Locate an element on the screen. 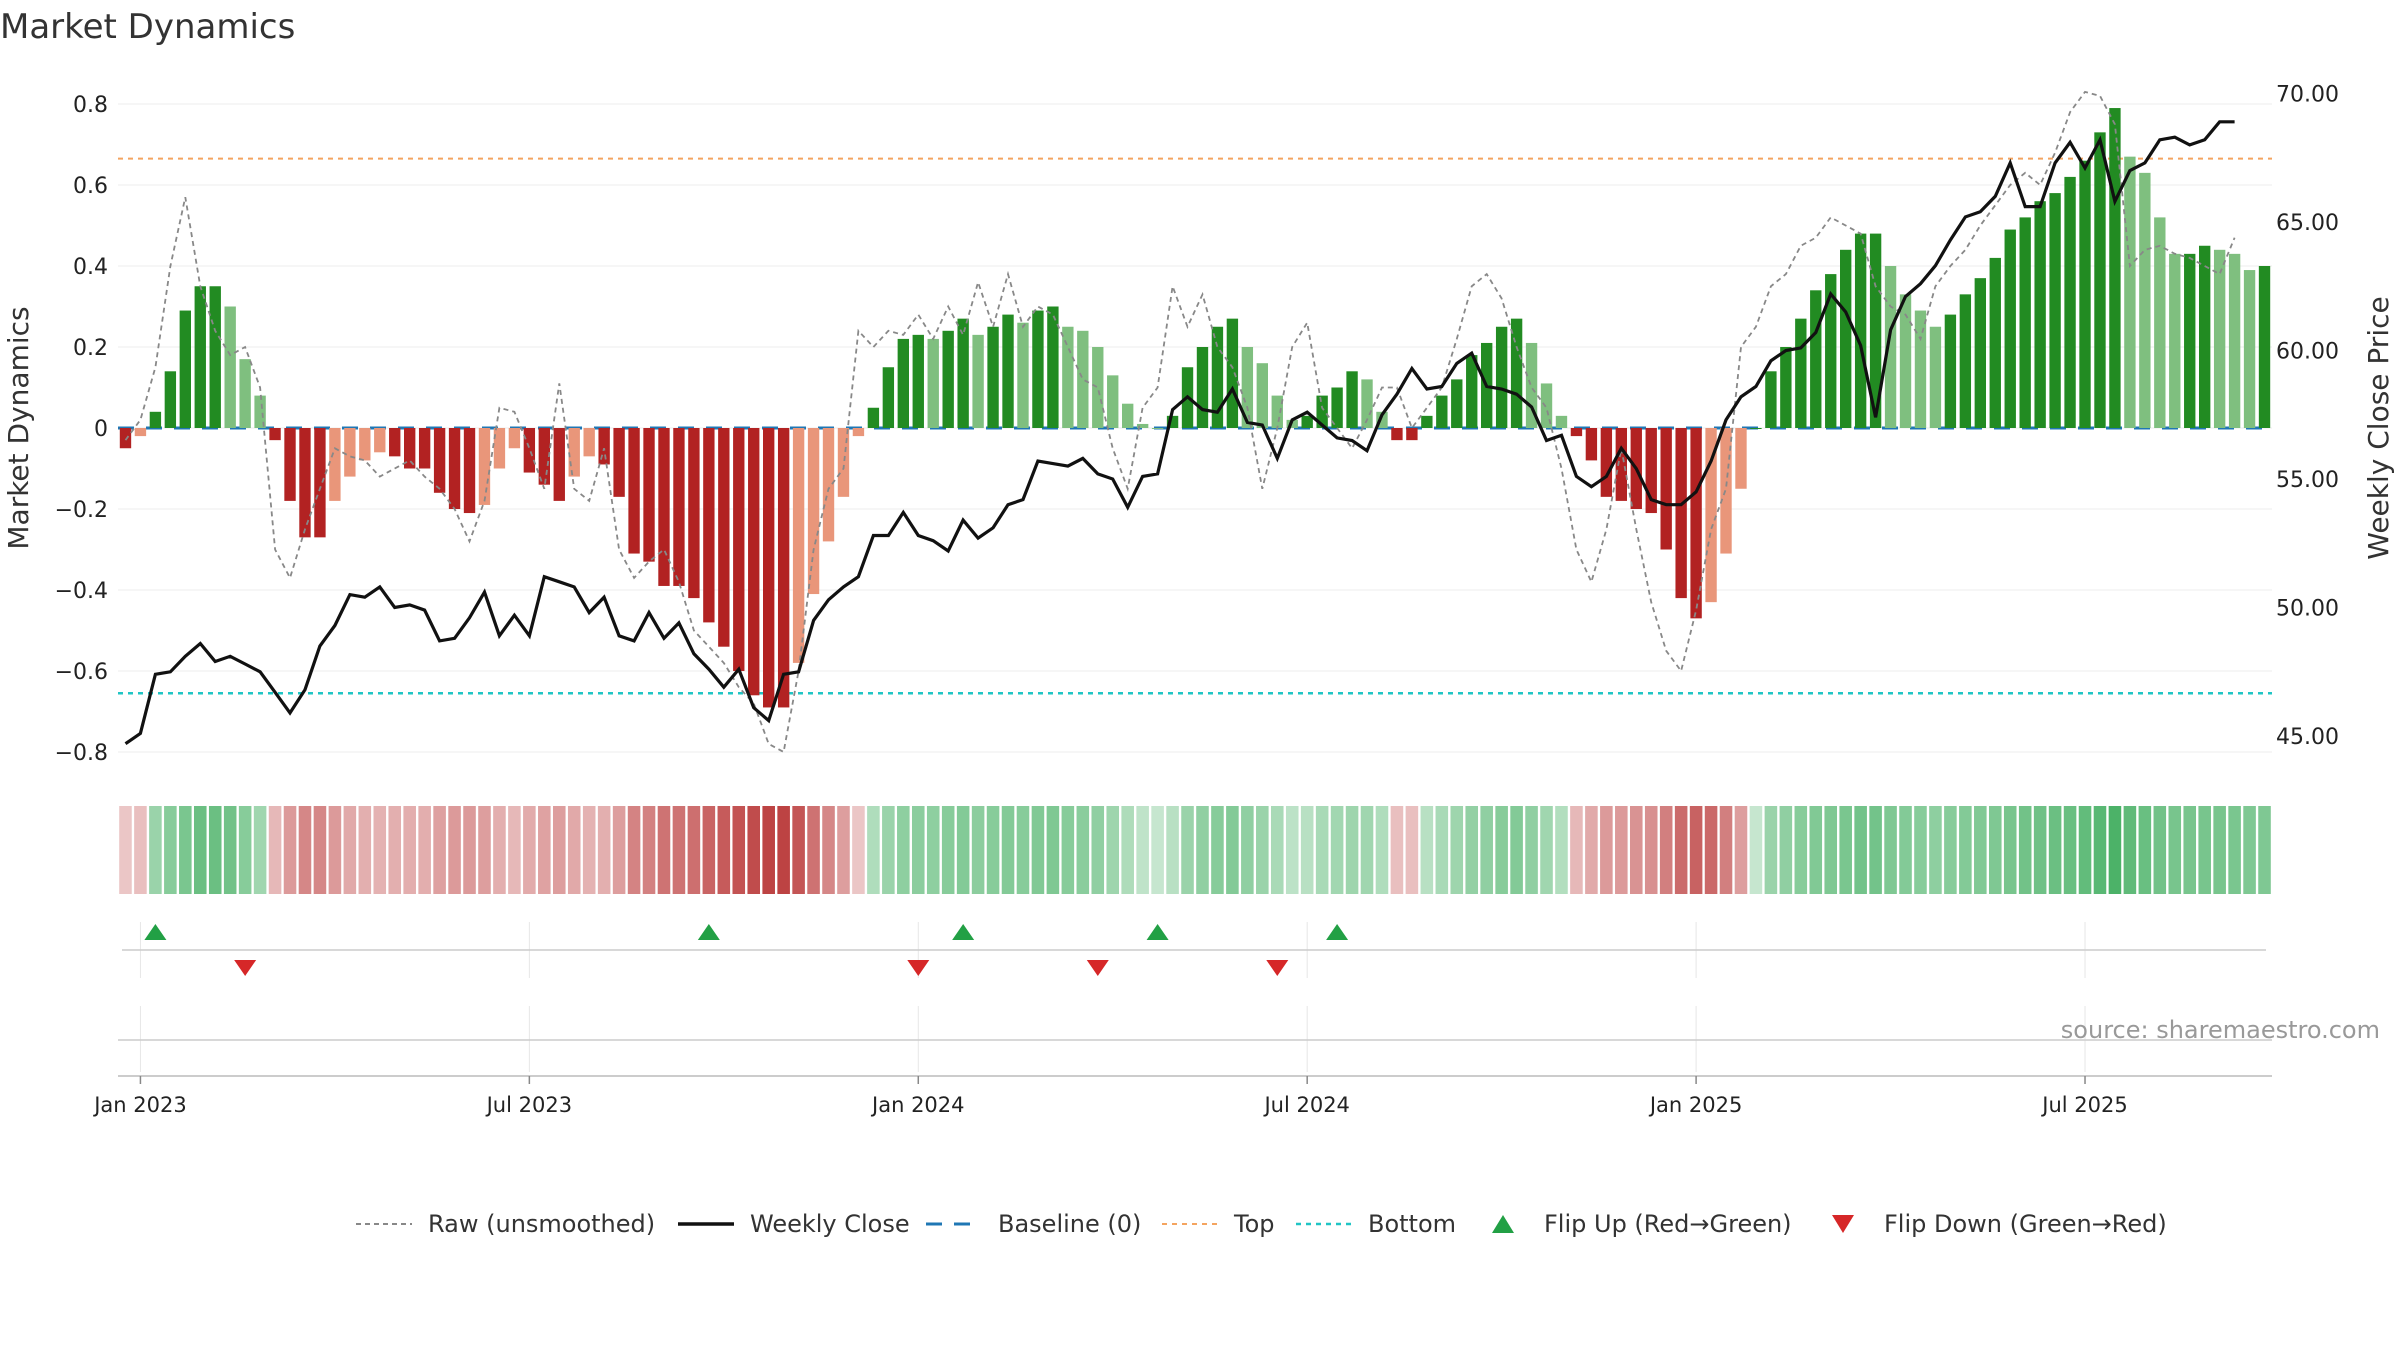 The width and height of the screenshot is (2400, 1350). flip-up-marker is located at coordinates (155, 932).